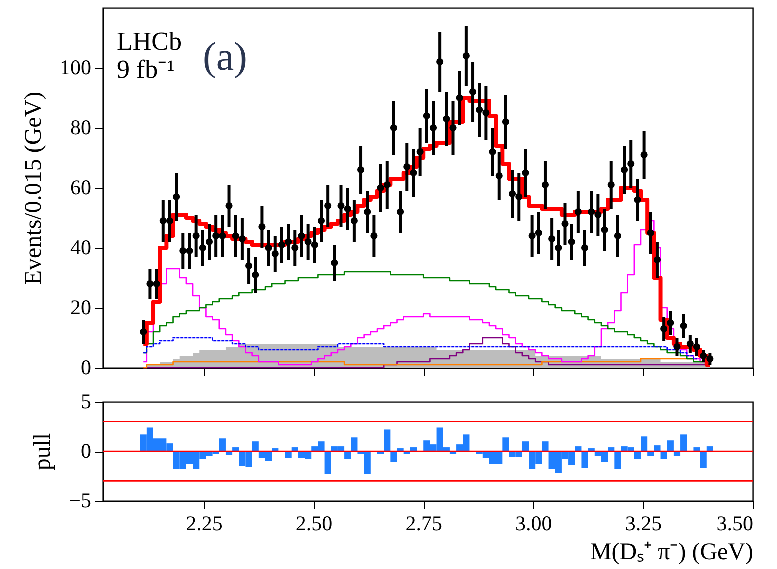 This screenshot has height=569, width=777. I want to click on y-tick-label: 60, so click(81, 188).